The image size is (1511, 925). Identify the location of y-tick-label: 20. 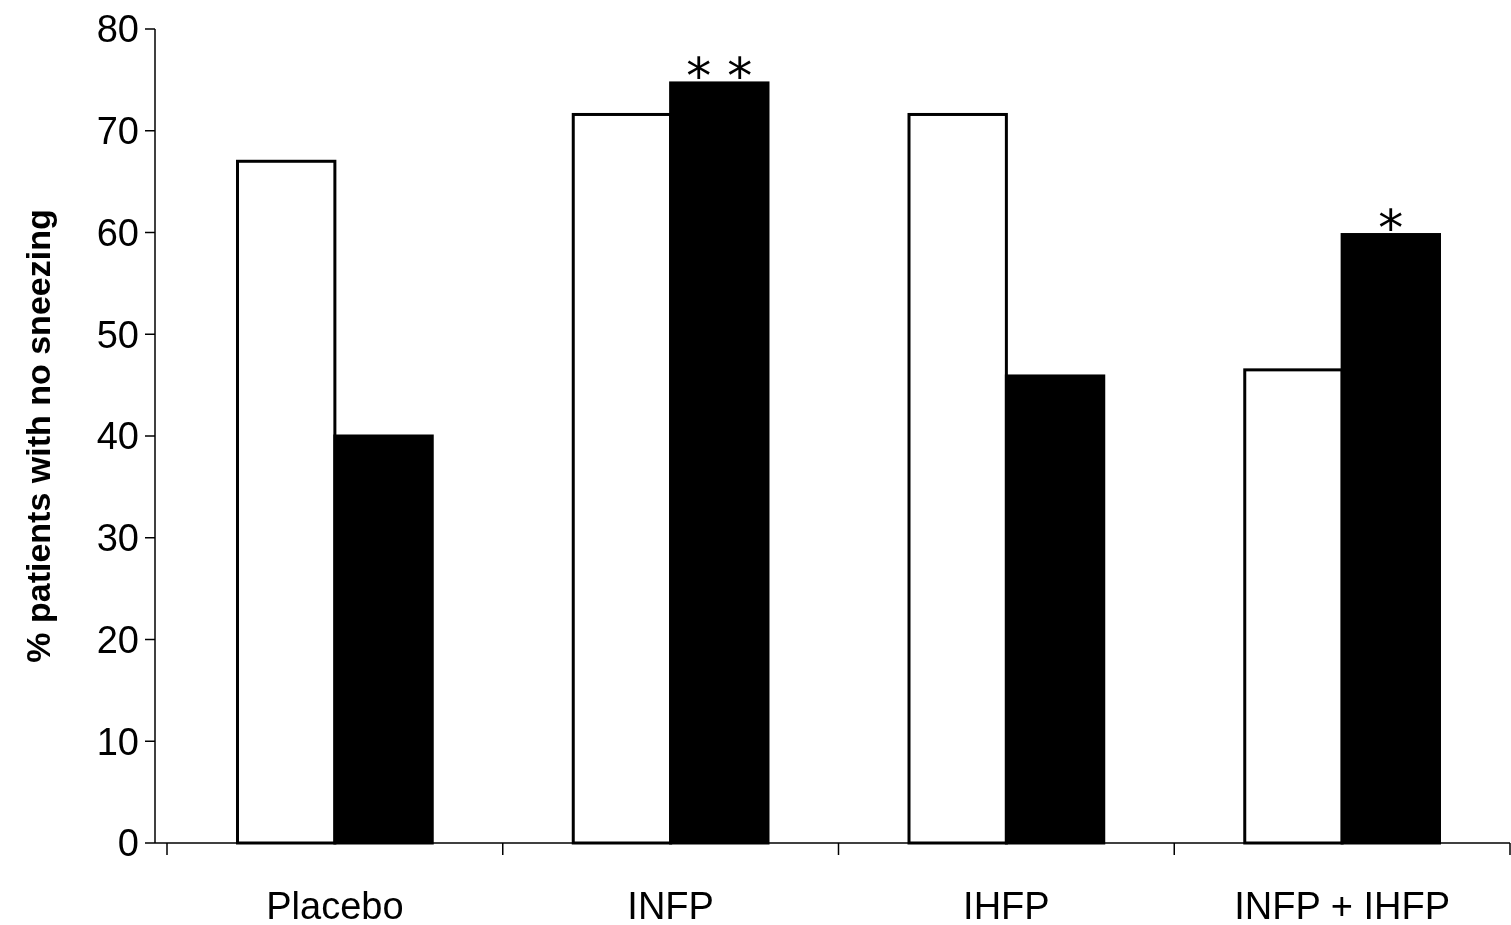
(117, 639).